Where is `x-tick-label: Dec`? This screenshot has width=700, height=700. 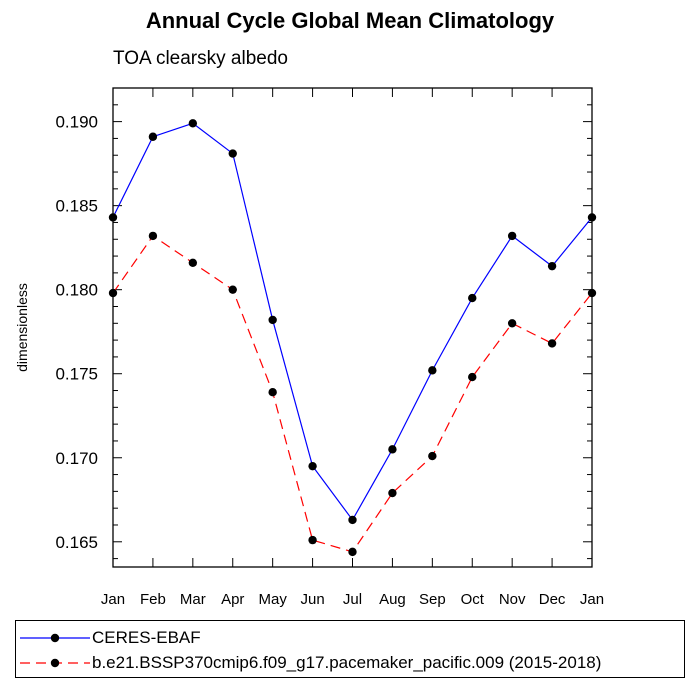
x-tick-label: Dec is located at coordinates (552, 599).